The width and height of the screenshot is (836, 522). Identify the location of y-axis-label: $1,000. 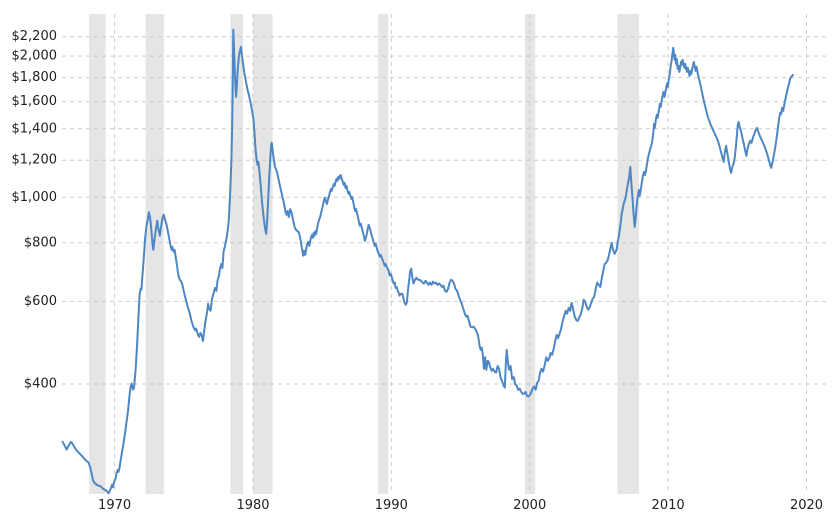
(35, 197).